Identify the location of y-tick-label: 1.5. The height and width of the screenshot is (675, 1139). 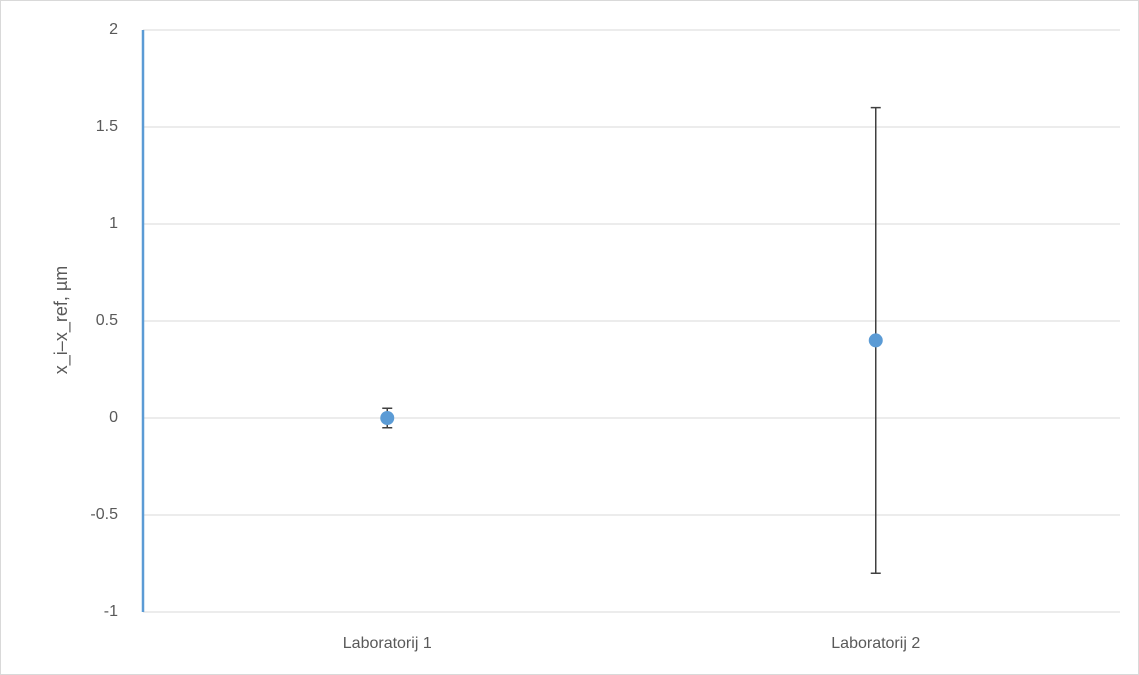
(107, 126).